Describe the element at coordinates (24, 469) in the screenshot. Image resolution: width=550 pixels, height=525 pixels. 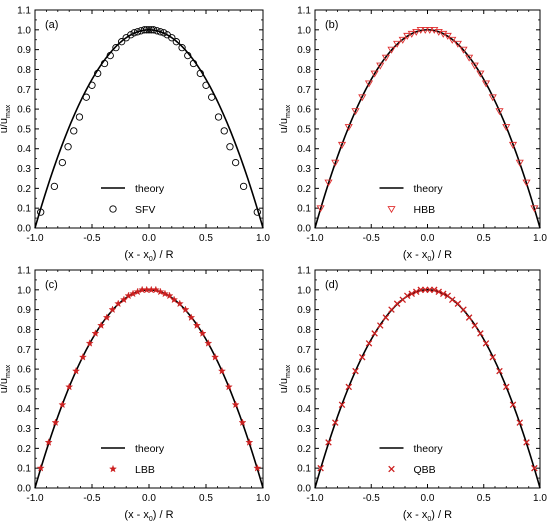
I see `y-tick-label: 0.1` at that location.